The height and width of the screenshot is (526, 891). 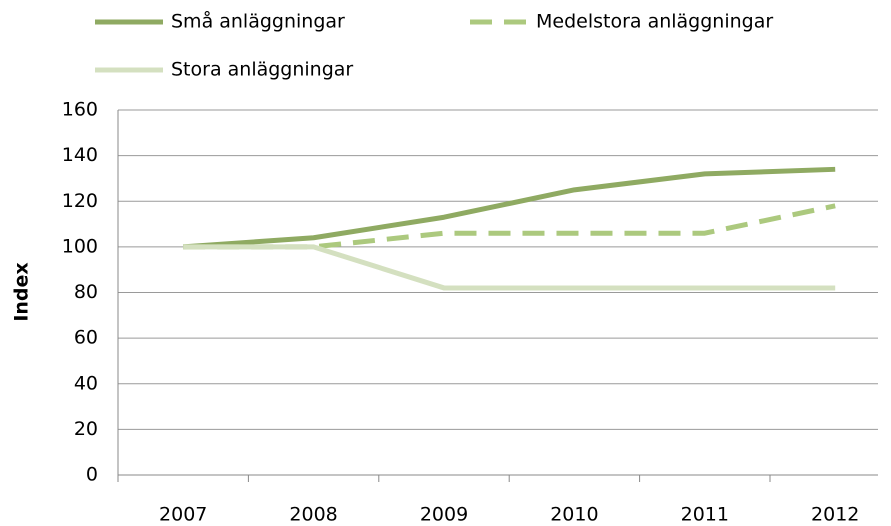 What do you see at coordinates (258, 21) in the screenshot?
I see `legend-label: Små anläggningar` at bounding box center [258, 21].